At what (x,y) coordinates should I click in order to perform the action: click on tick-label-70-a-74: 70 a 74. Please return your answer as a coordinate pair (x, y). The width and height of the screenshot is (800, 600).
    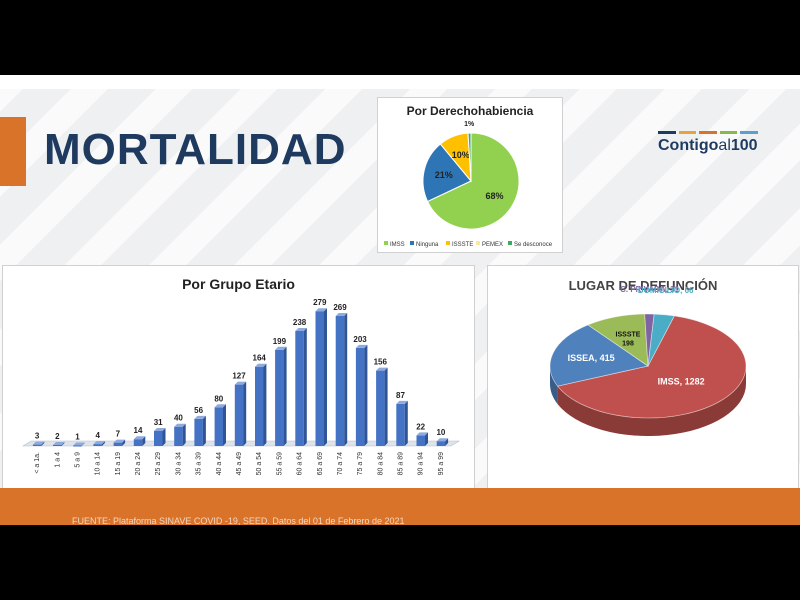
    Looking at the image, I should click on (340, 463).